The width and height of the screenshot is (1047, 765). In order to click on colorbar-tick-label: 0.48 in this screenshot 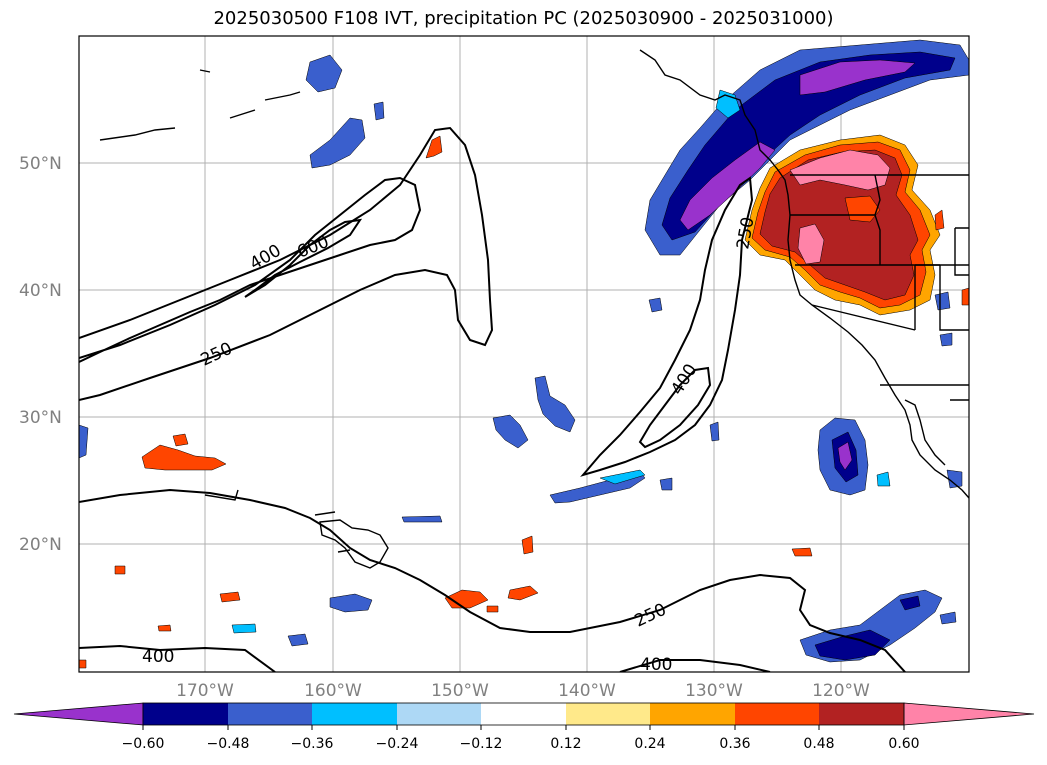, I will do `click(818, 744)`.